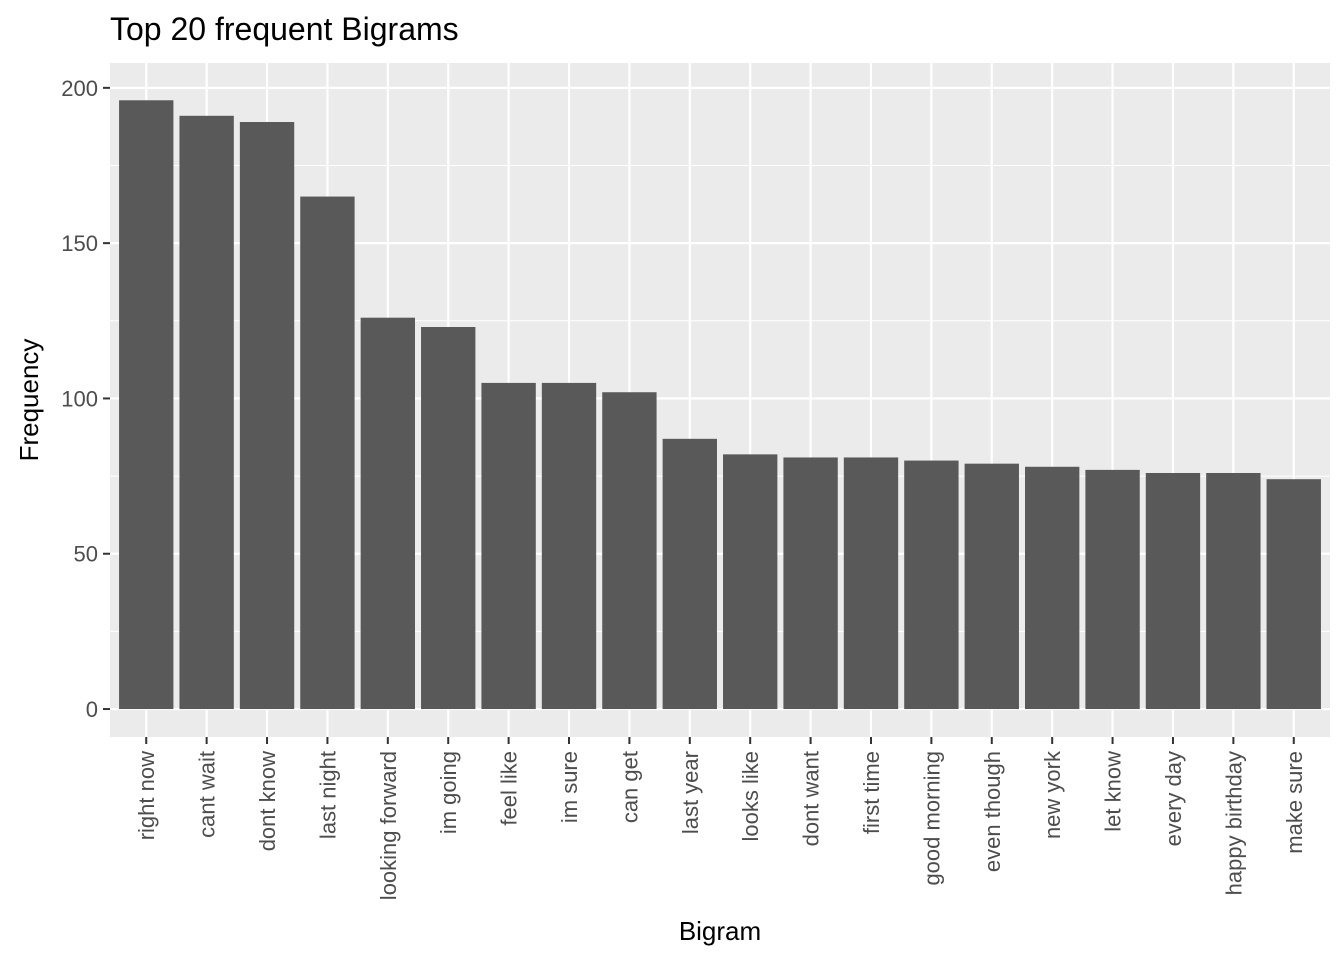 The width and height of the screenshot is (1344, 960). I want to click on x-tick-label: make sure, so click(1294, 802).